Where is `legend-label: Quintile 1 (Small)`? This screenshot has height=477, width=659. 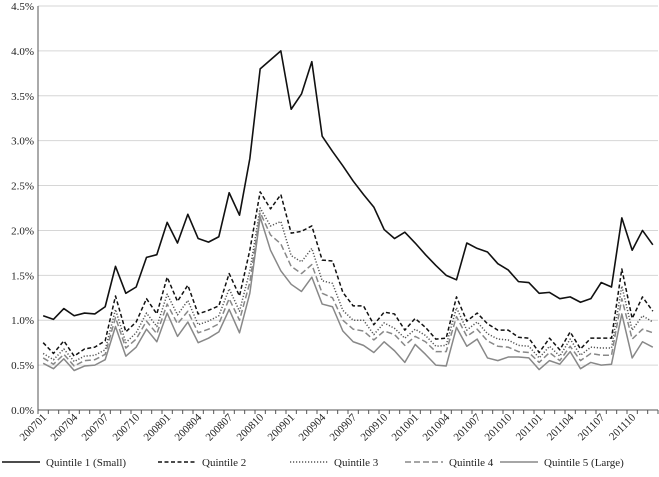
legend-label: Quintile 1 (Small) is located at coordinates (86, 463).